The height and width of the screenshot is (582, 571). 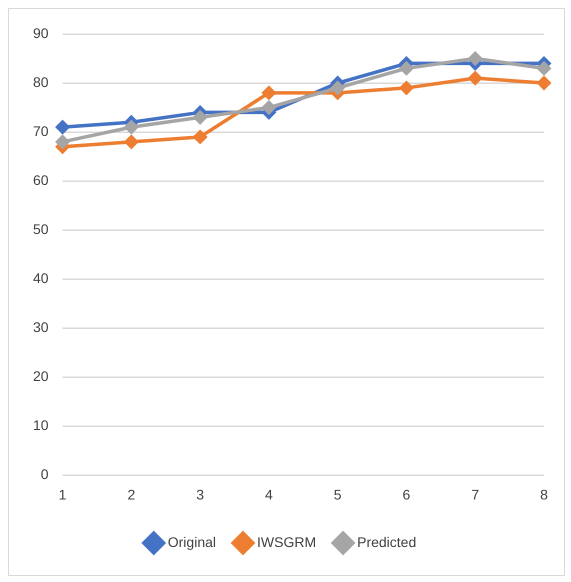 I want to click on x-tick-label: 3, so click(x=200, y=494).